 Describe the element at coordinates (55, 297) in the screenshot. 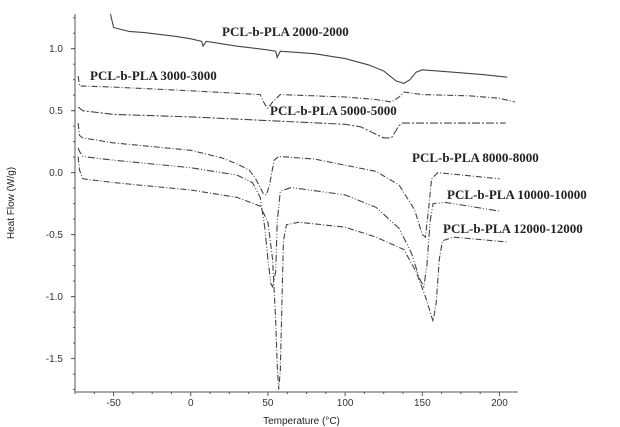

I see `y-tick-label: -1.0` at that location.